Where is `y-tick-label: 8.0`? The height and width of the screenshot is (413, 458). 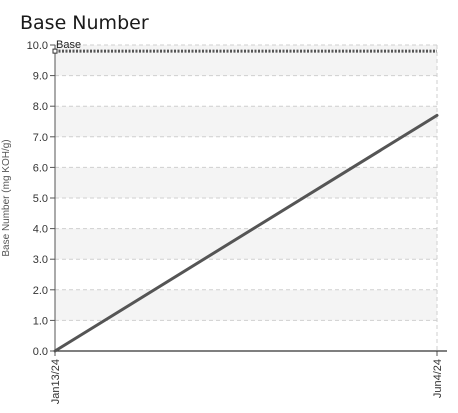
y-tick-label: 8.0 is located at coordinates (40, 107).